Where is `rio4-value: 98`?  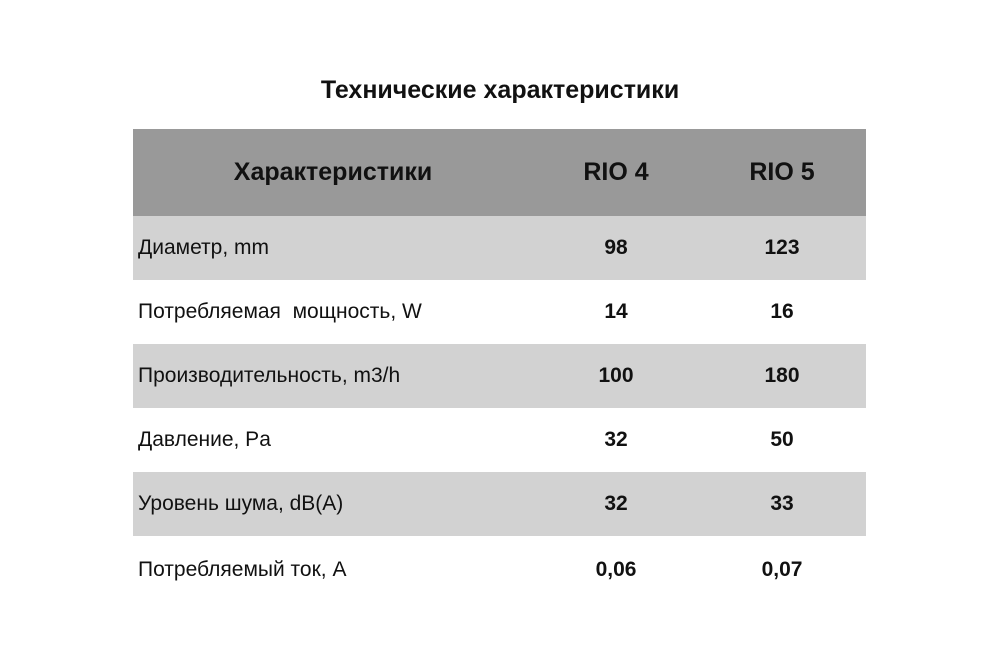 rio4-value: 98 is located at coordinates (616, 247).